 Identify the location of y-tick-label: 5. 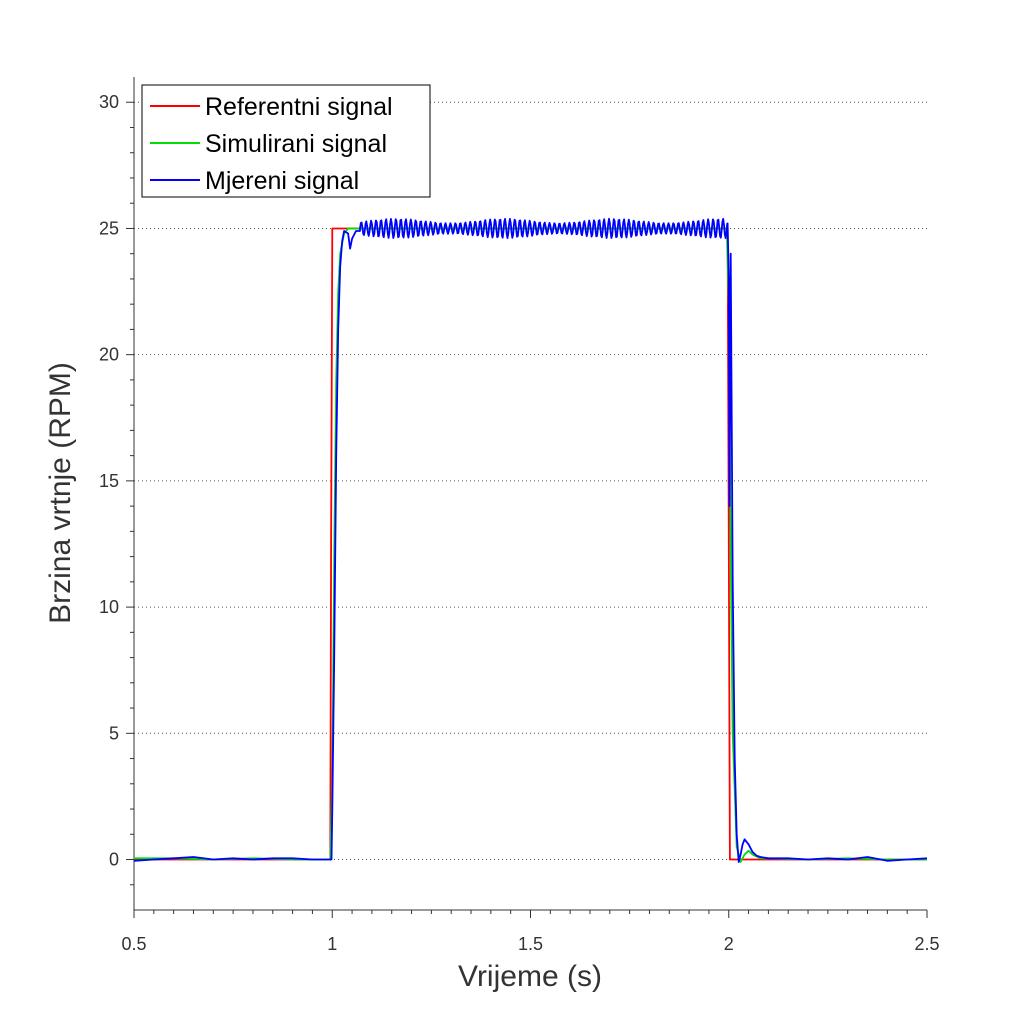
(114, 733).